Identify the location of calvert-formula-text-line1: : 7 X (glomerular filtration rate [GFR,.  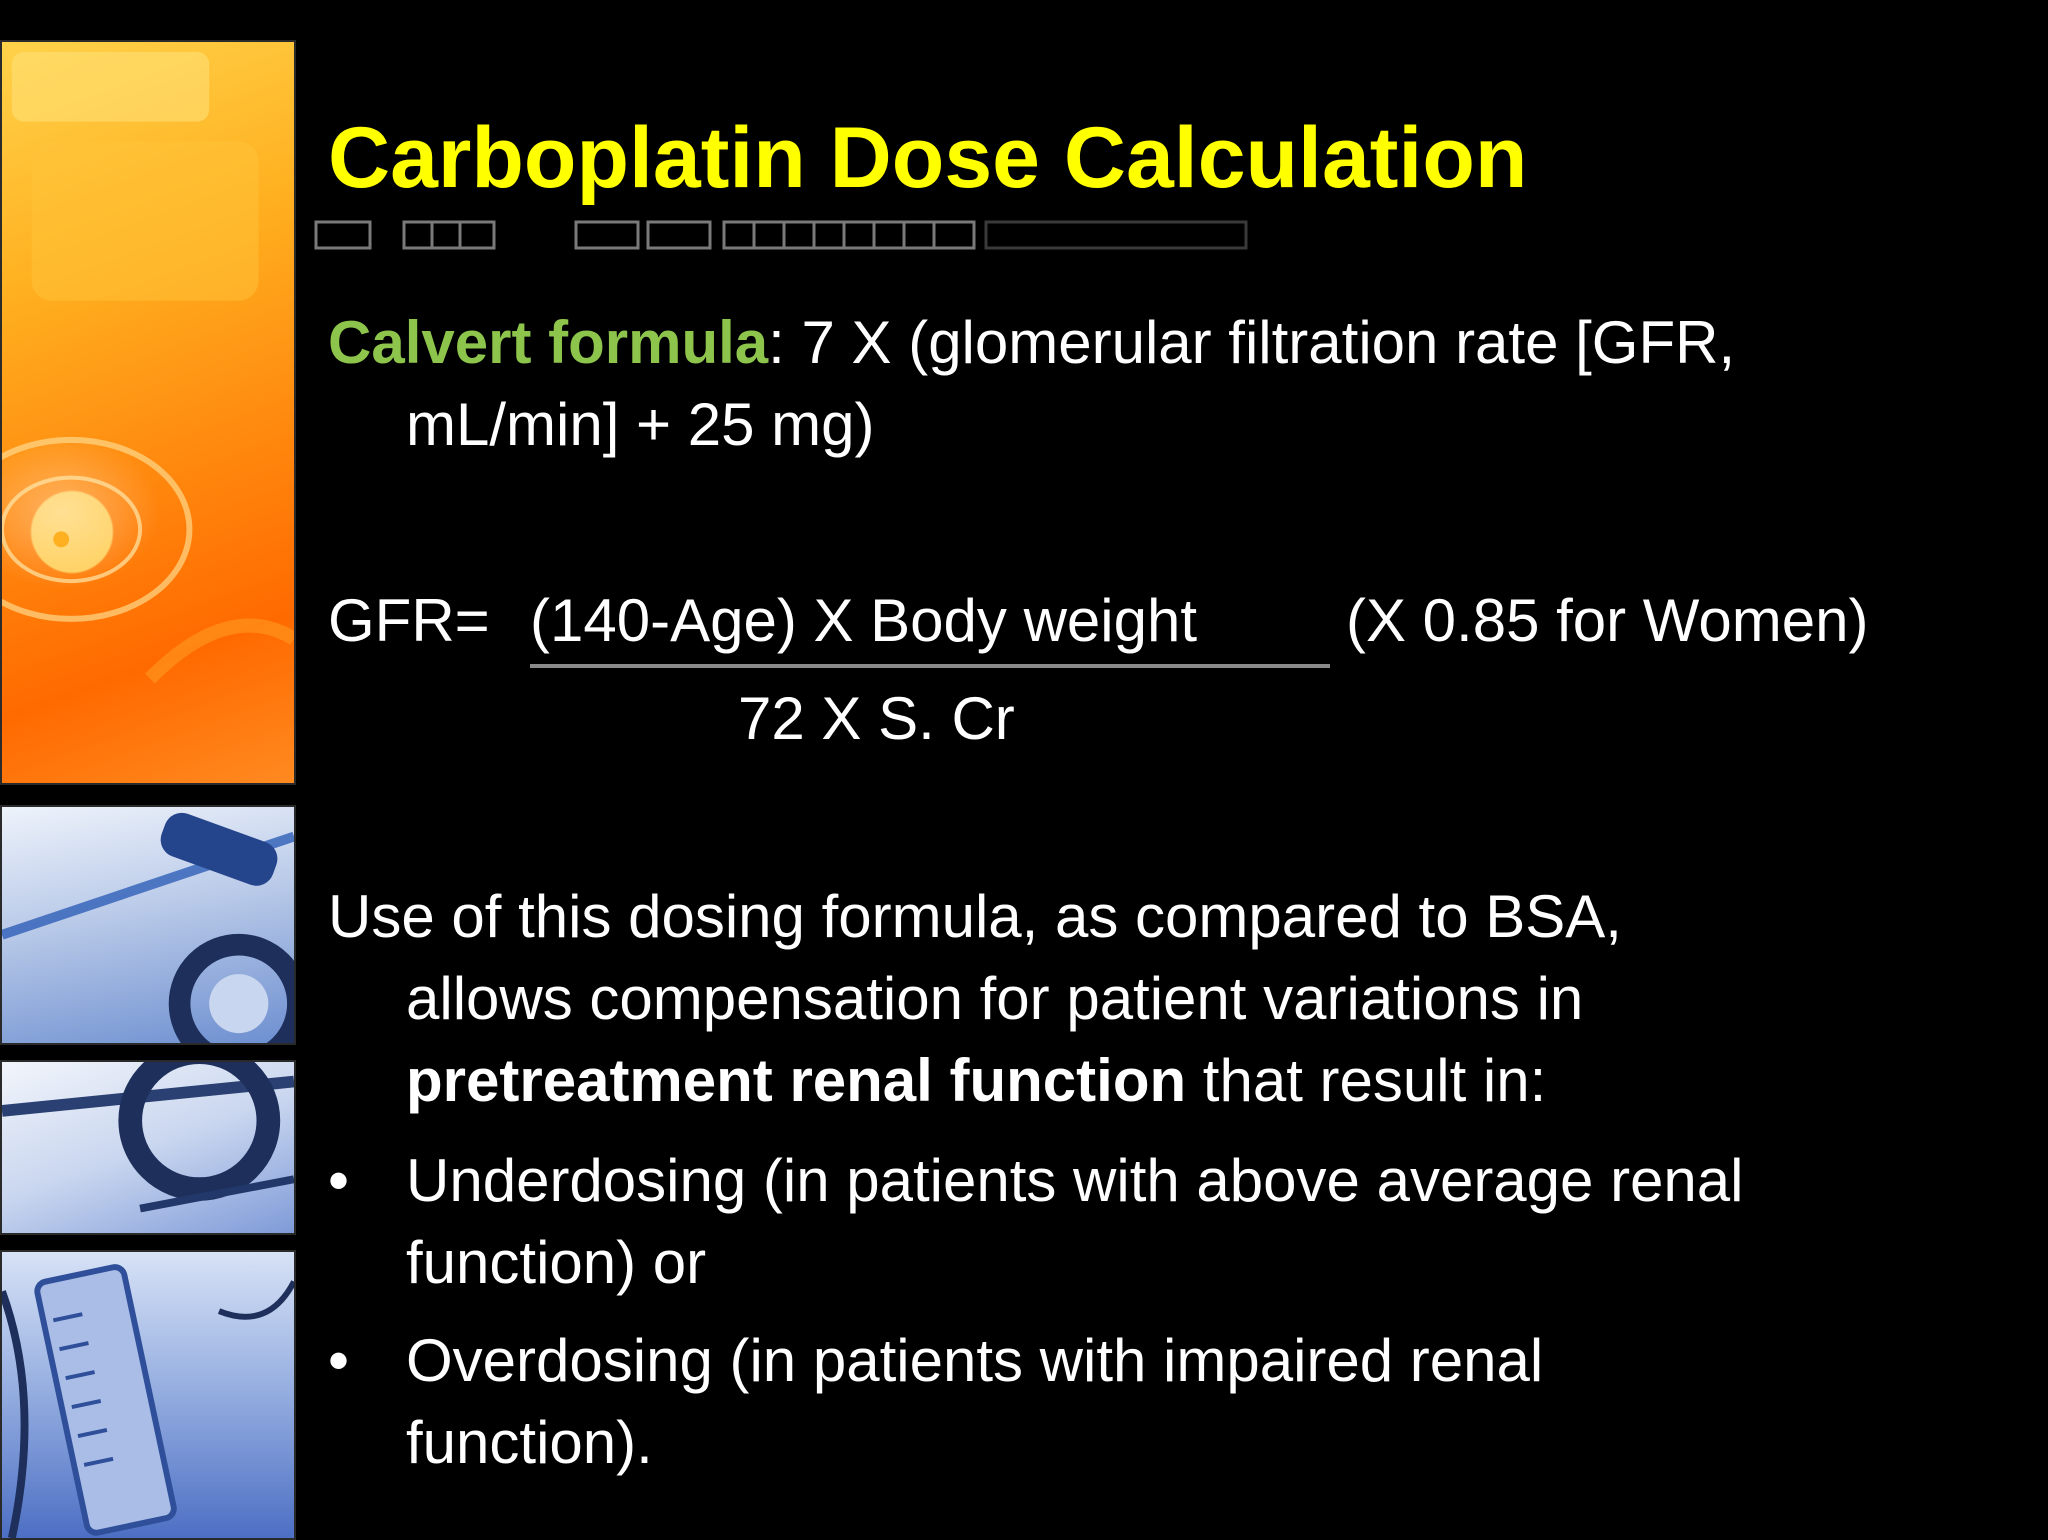
(1252, 342).